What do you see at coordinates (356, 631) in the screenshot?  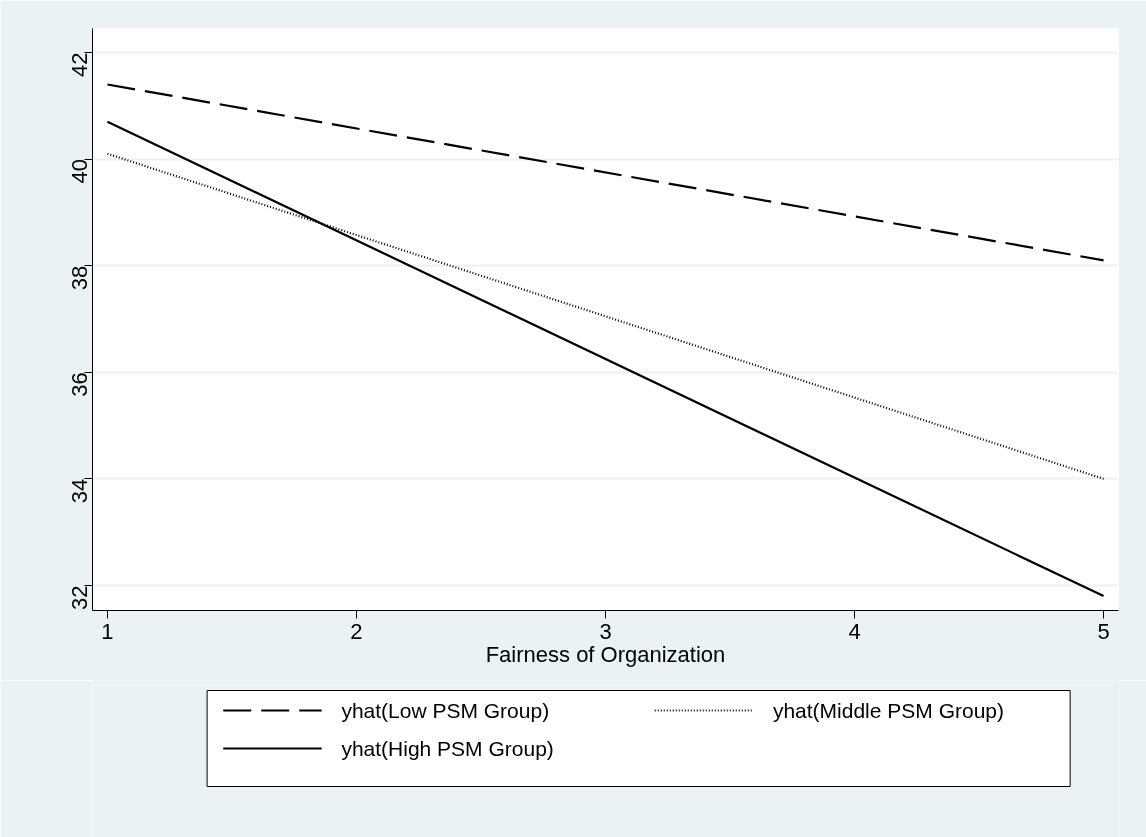 I see `x-tick-label: 2` at bounding box center [356, 631].